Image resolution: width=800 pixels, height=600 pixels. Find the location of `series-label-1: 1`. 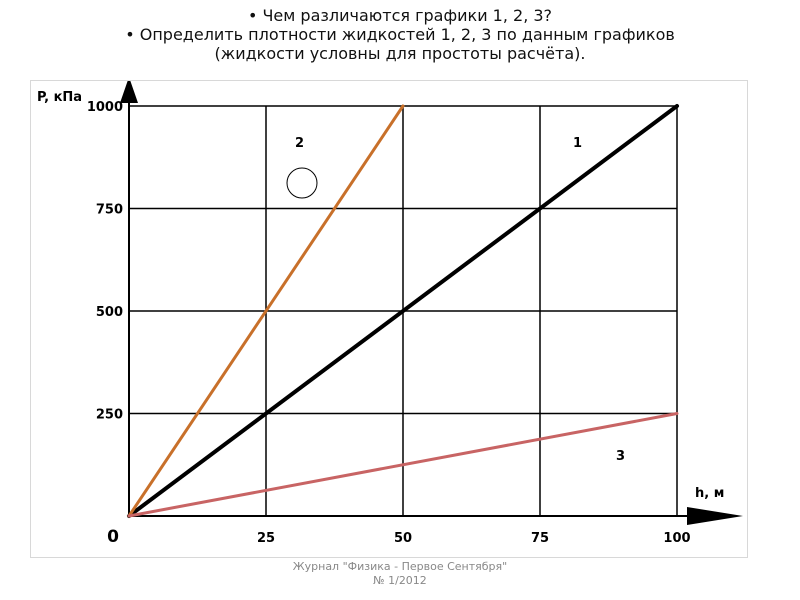

series-label-1: 1 is located at coordinates (577, 143).